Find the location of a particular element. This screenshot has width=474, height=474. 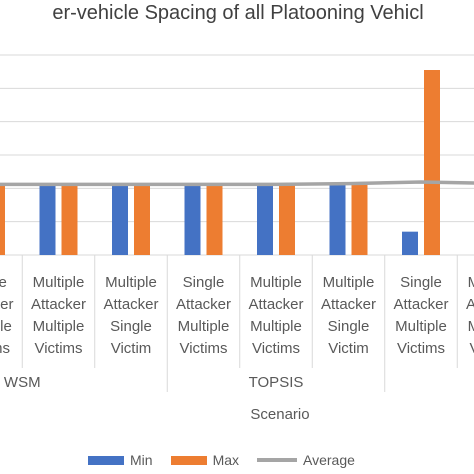

legend-swatch-min is located at coordinates (106, 460).